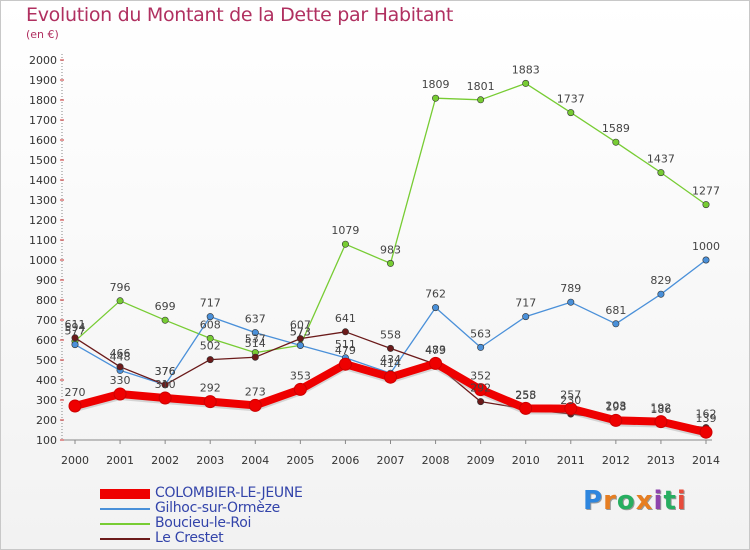  Describe the element at coordinates (255, 391) in the screenshot. I see `data-label: 273` at that location.